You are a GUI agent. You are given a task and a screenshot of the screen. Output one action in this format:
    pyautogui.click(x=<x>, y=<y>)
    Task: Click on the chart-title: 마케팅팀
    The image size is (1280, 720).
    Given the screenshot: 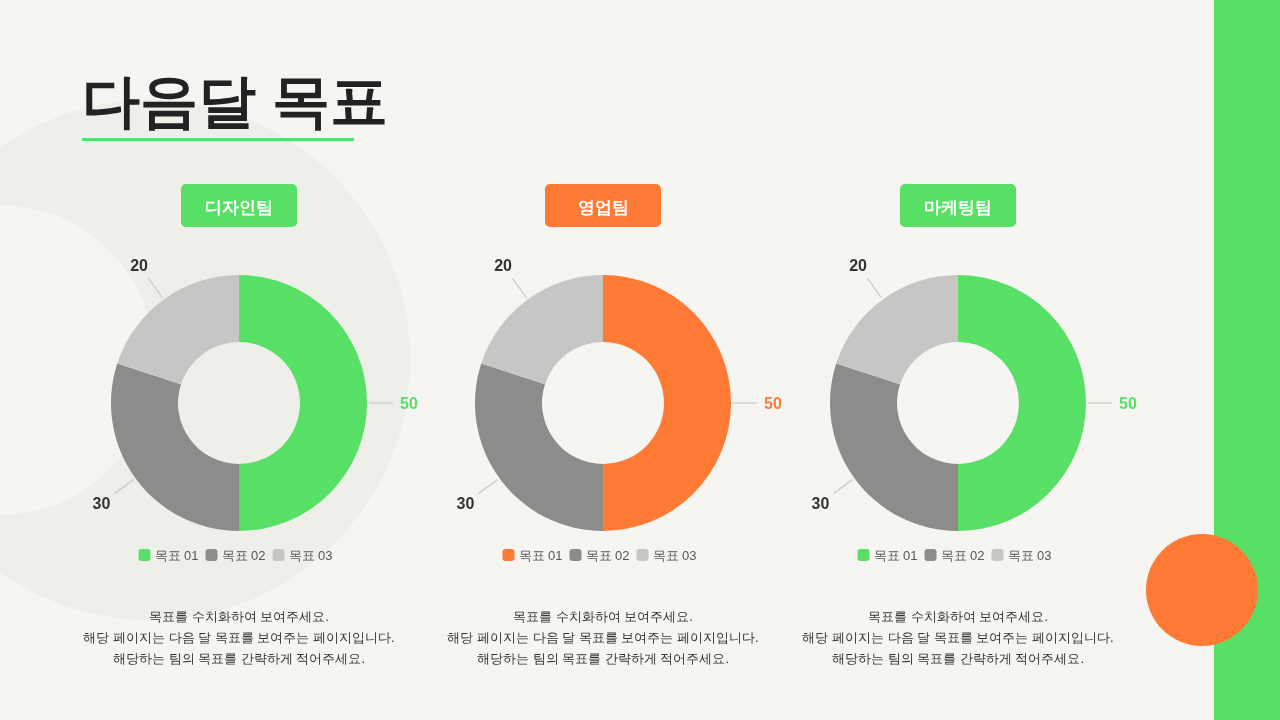 What is the action you would take?
    pyautogui.click(x=958, y=207)
    